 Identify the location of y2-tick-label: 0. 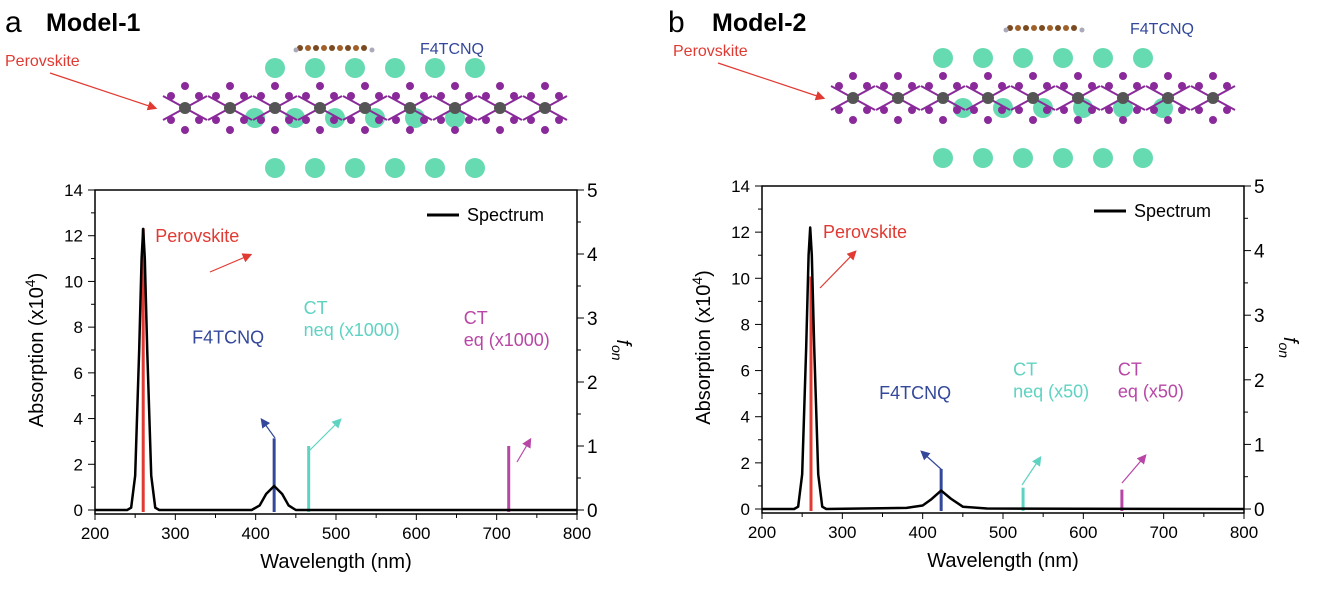
(592, 511).